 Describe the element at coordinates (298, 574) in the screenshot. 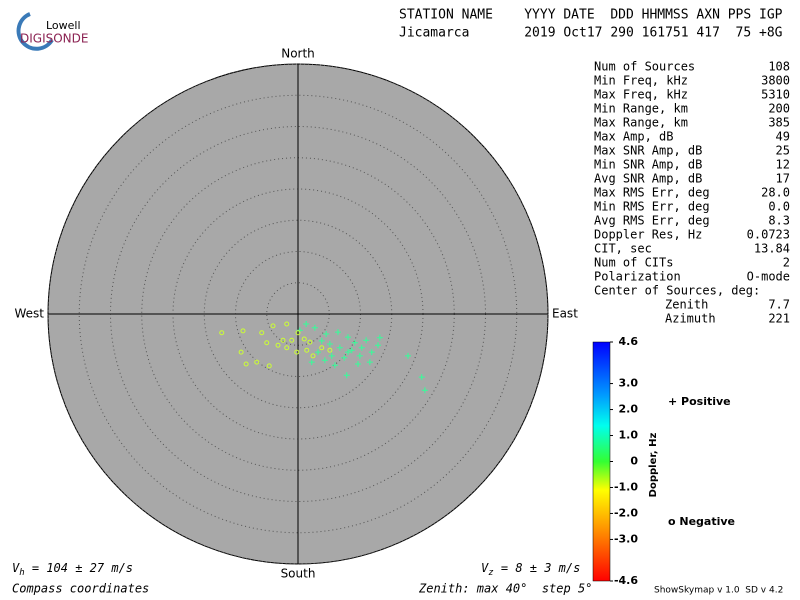

I see `direction-label: South` at that location.